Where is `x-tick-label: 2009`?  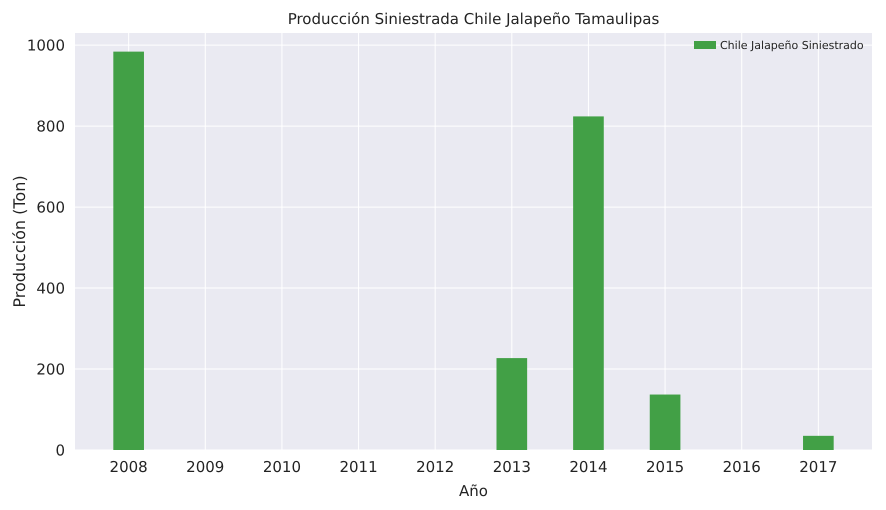
x-tick-label: 2009 is located at coordinates (205, 467).